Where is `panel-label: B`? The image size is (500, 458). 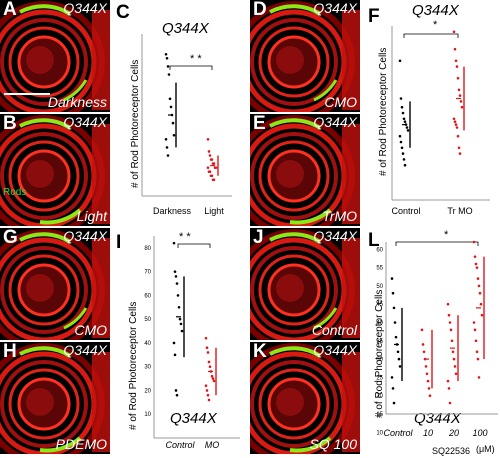 panel-label: B is located at coordinates (10, 124).